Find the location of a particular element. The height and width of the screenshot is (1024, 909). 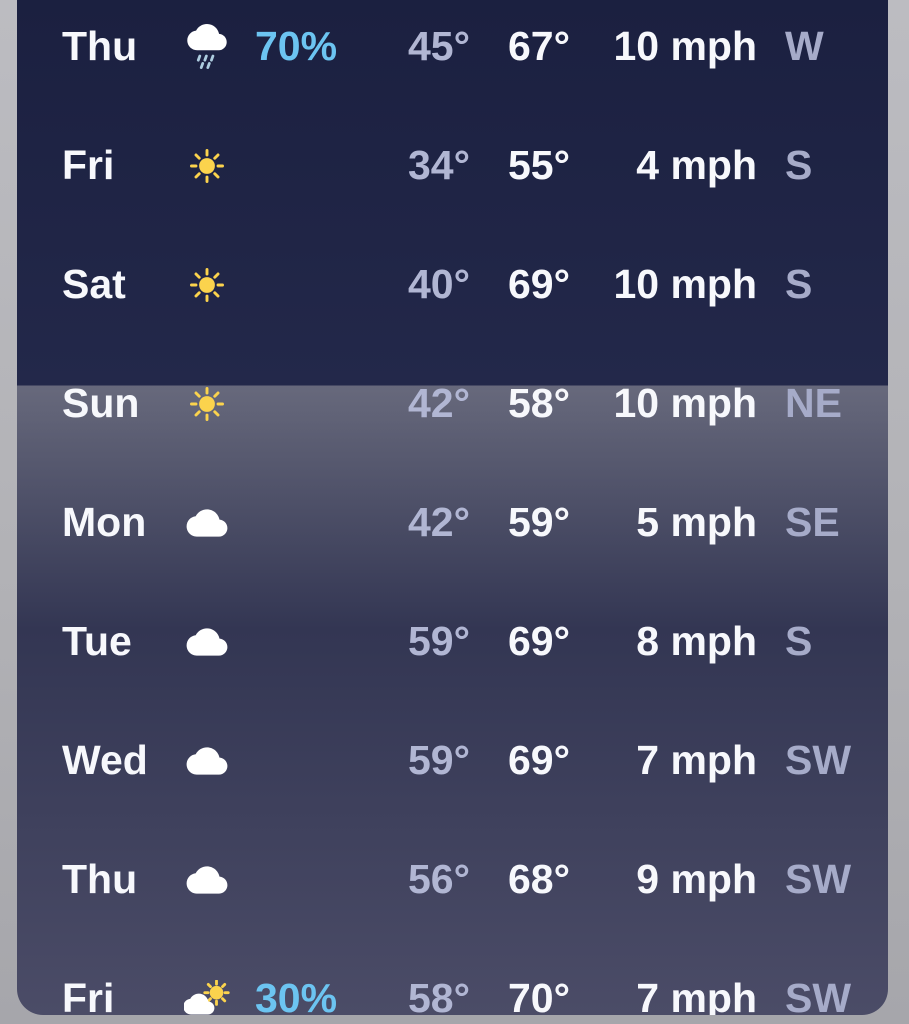

wind-direction: NE is located at coordinates (813, 403).